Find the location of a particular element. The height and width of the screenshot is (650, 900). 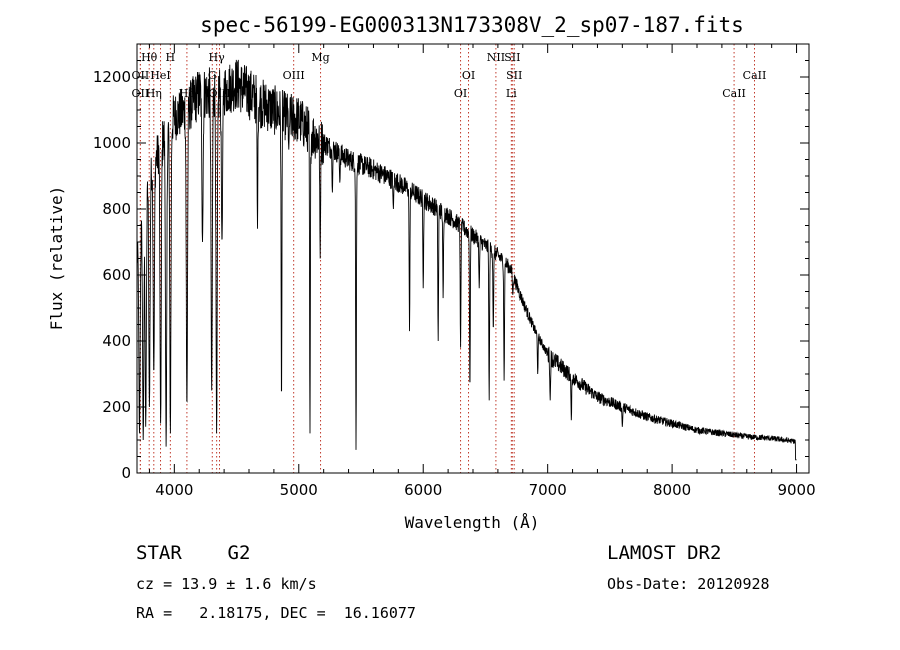

y-axis-label: Flux (relative) is located at coordinates (56, 258).